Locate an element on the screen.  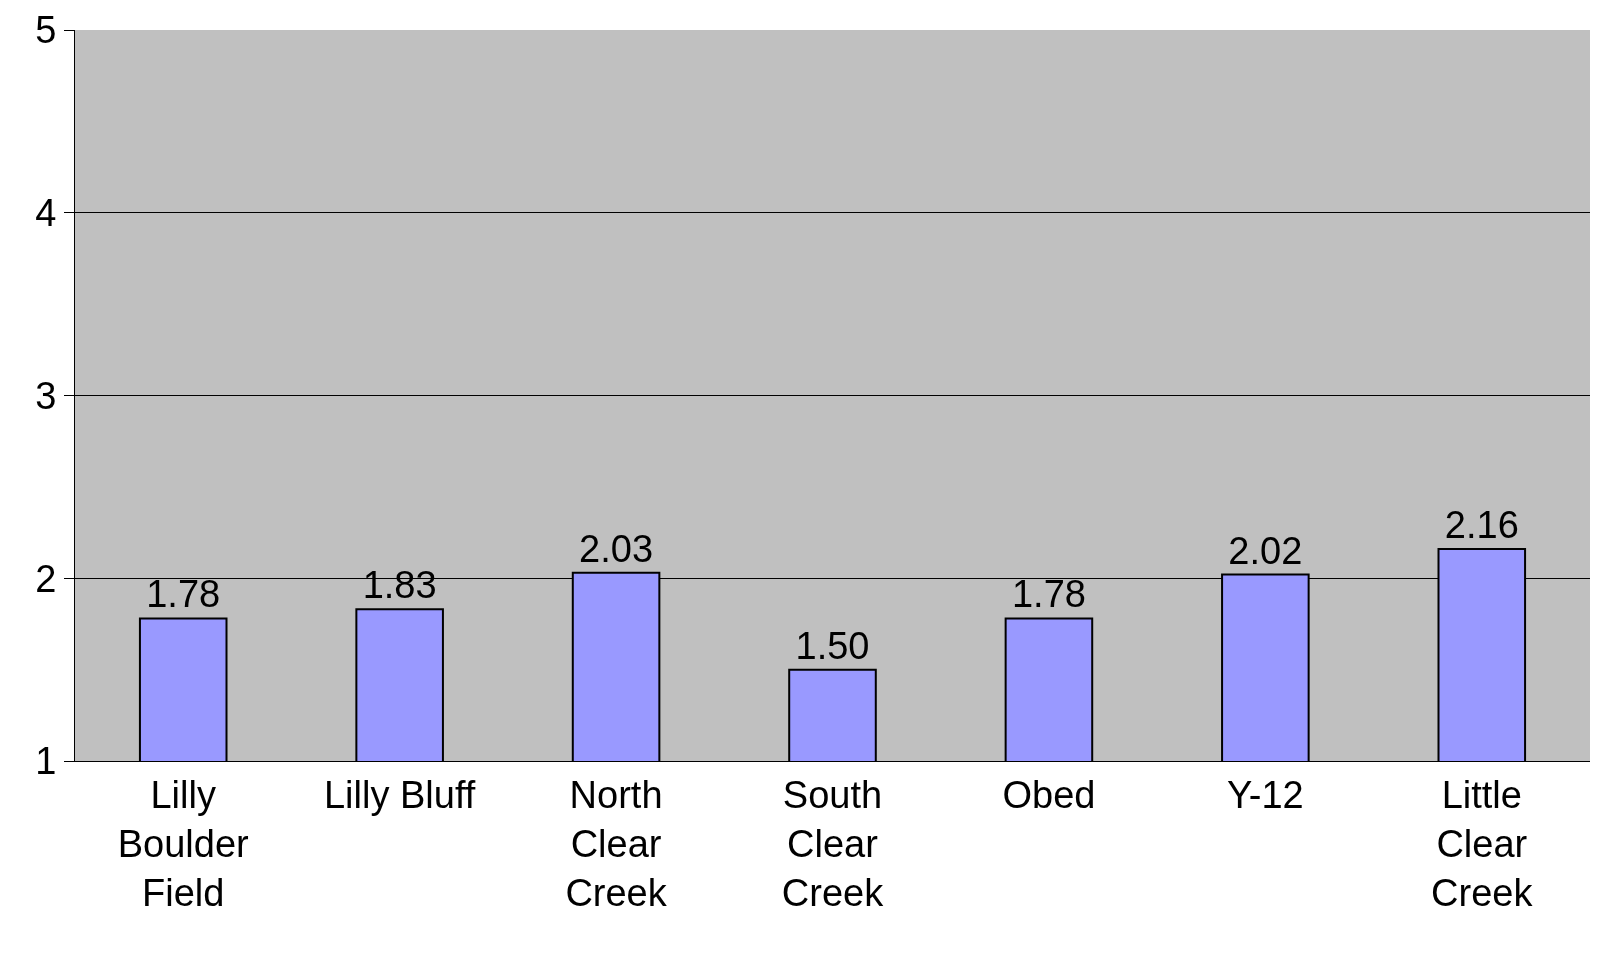
x-tick-label: Lilly Boulder Field is located at coordinates (183, 844).